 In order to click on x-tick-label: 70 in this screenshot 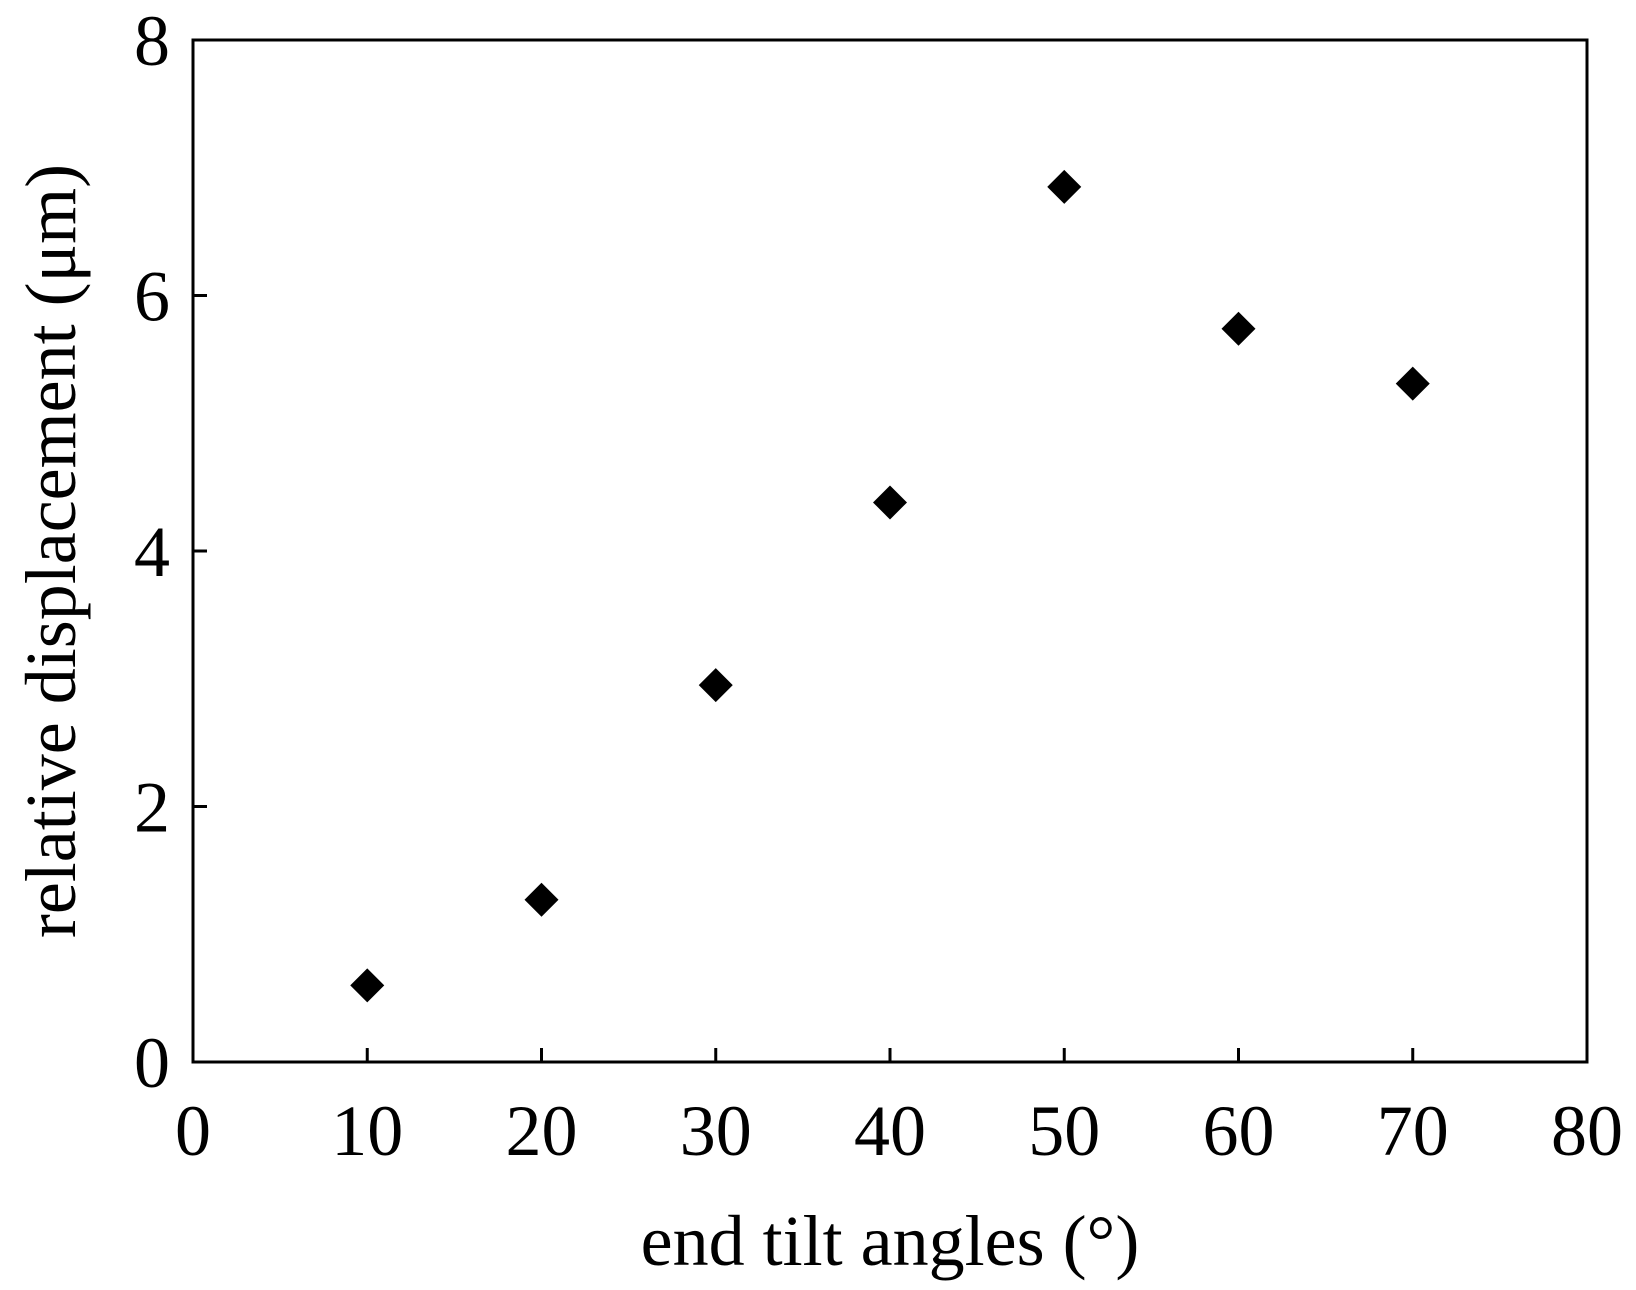, I will do `click(1413, 1131)`.